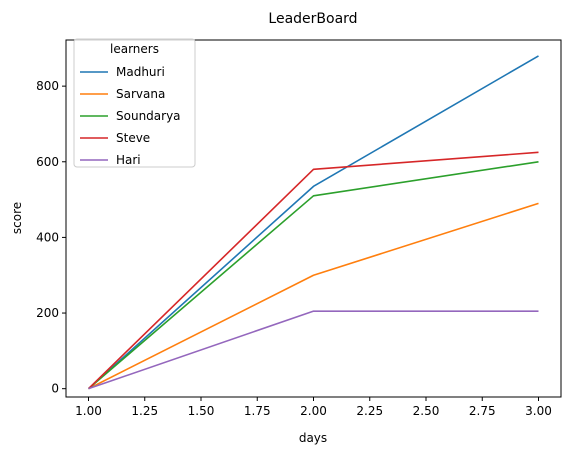 This screenshot has height=455, width=571. Describe the element at coordinates (47, 162) in the screenshot. I see `y-tick-label: 600` at that location.